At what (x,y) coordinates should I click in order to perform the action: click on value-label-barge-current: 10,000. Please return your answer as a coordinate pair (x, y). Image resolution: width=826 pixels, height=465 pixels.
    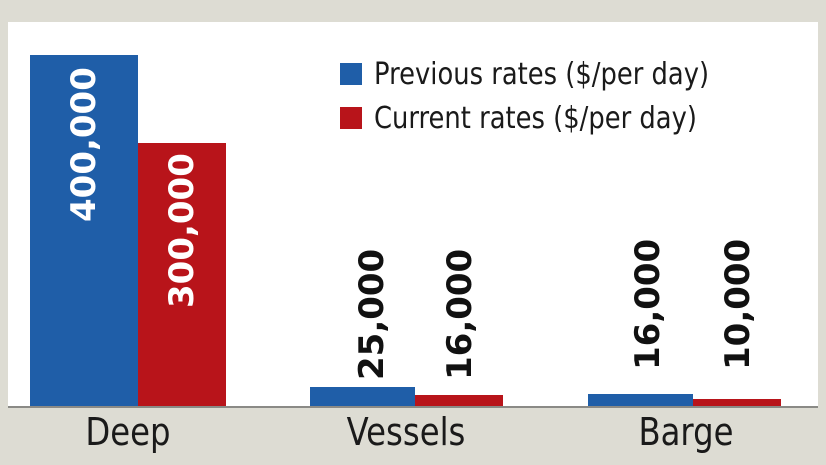
    Looking at the image, I should click on (738, 304).